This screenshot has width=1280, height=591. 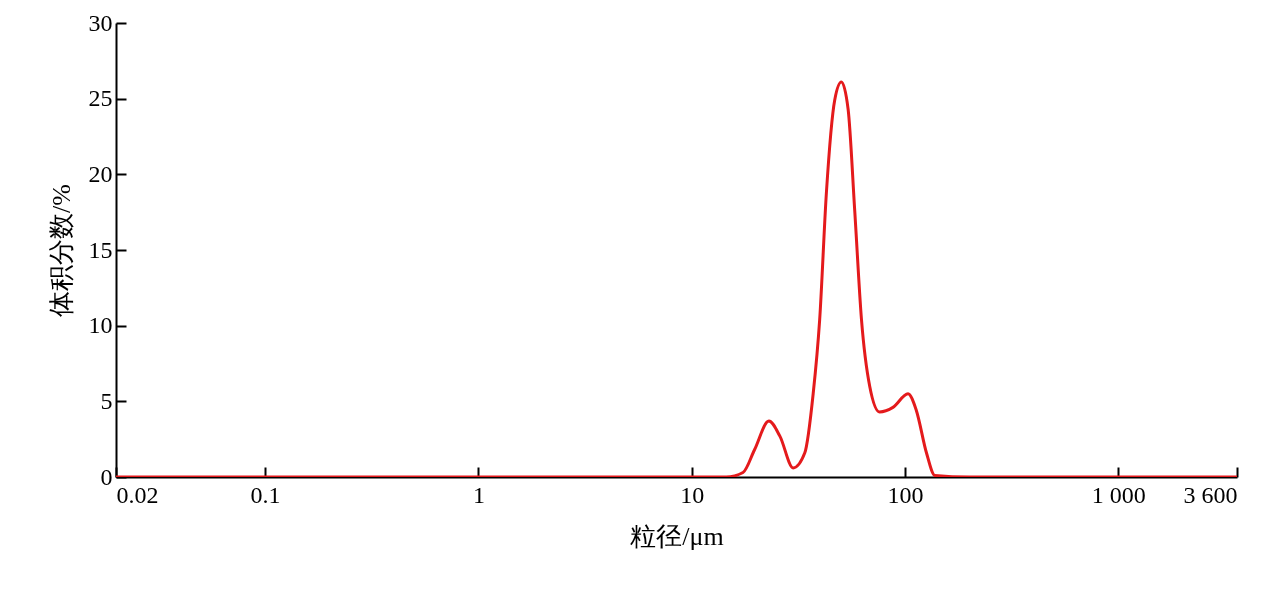 What do you see at coordinates (100, 325) in the screenshot?
I see `y-tick-label: 10` at bounding box center [100, 325].